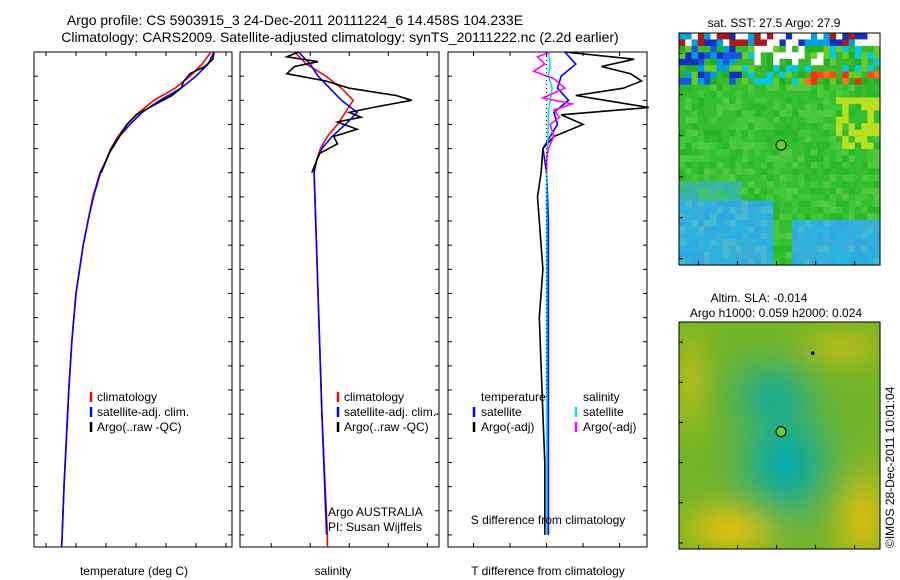 The image size is (900, 580). What do you see at coordinates (386, 427) in the screenshot?
I see `salinity-legend-argo: Argo(..raw -QC)` at bounding box center [386, 427].